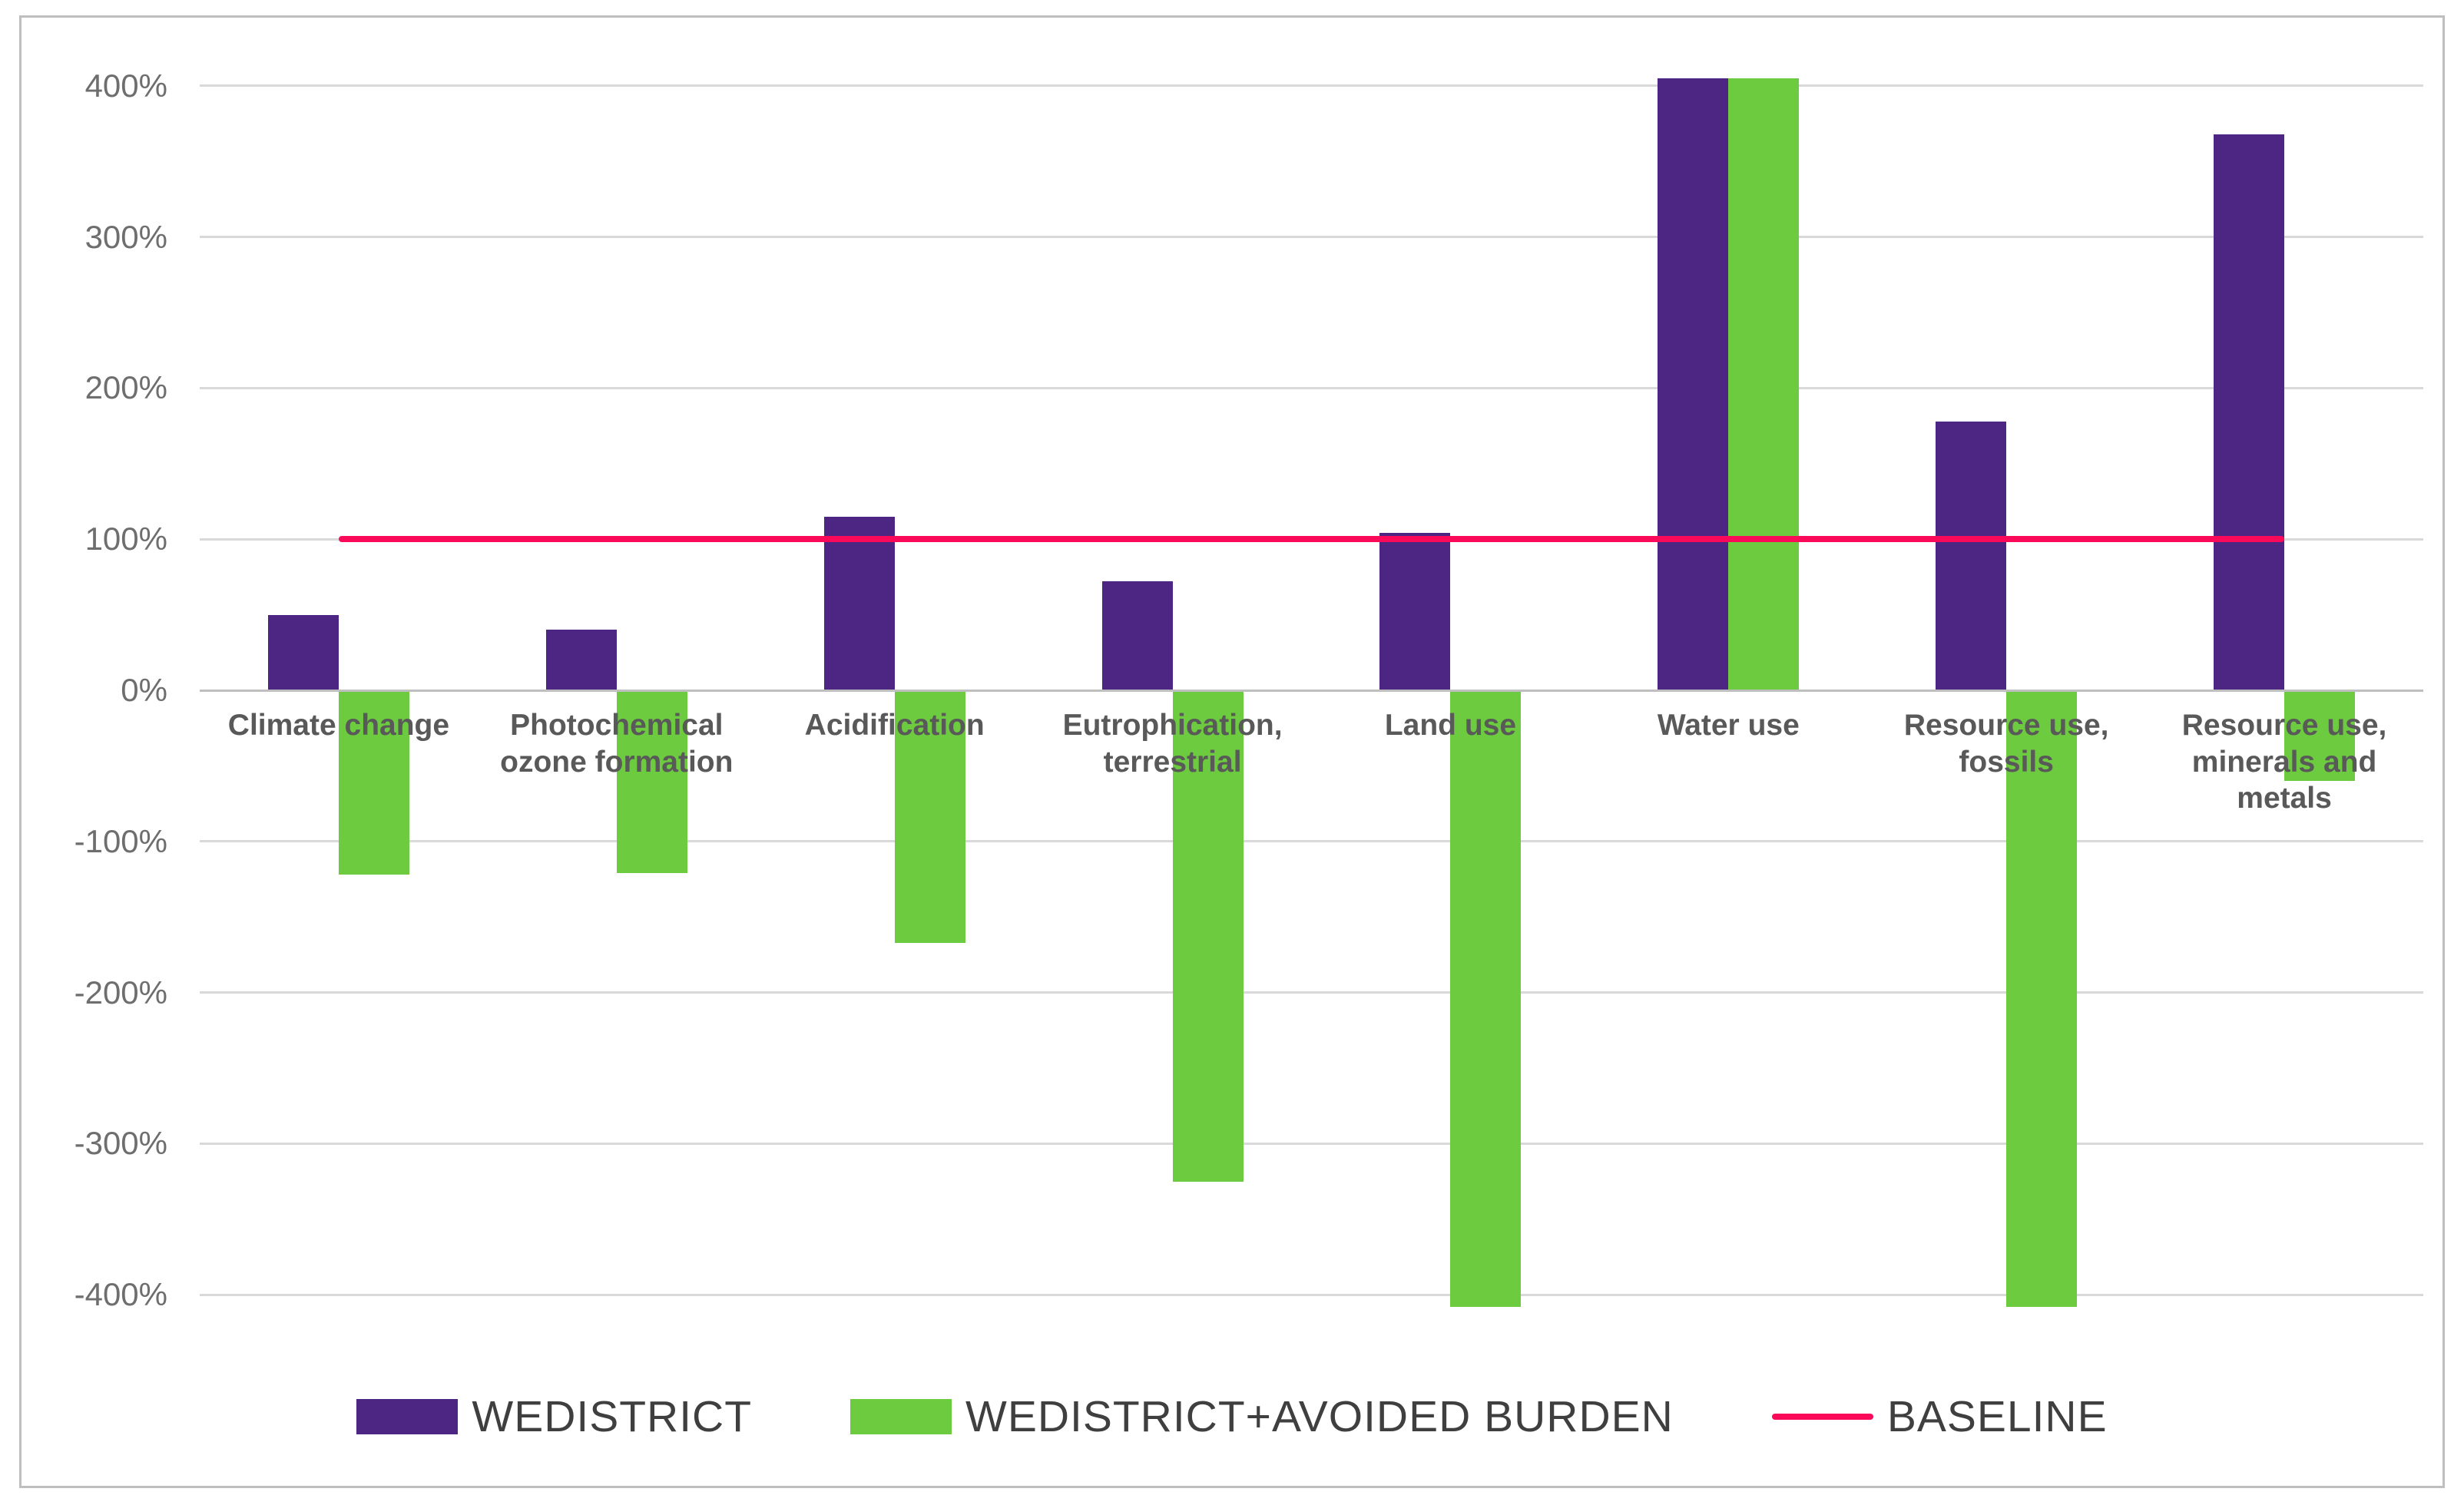 Image resolution: width=2464 pixels, height=1505 pixels. Describe the element at coordinates (125, 388) in the screenshot. I see `y-tick-label-200: 200%` at that location.